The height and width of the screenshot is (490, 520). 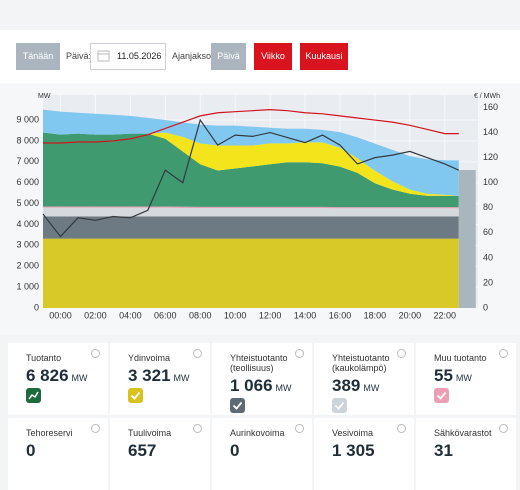 I want to click on stat-label: Aurinkovoima, so click(x=257, y=433).